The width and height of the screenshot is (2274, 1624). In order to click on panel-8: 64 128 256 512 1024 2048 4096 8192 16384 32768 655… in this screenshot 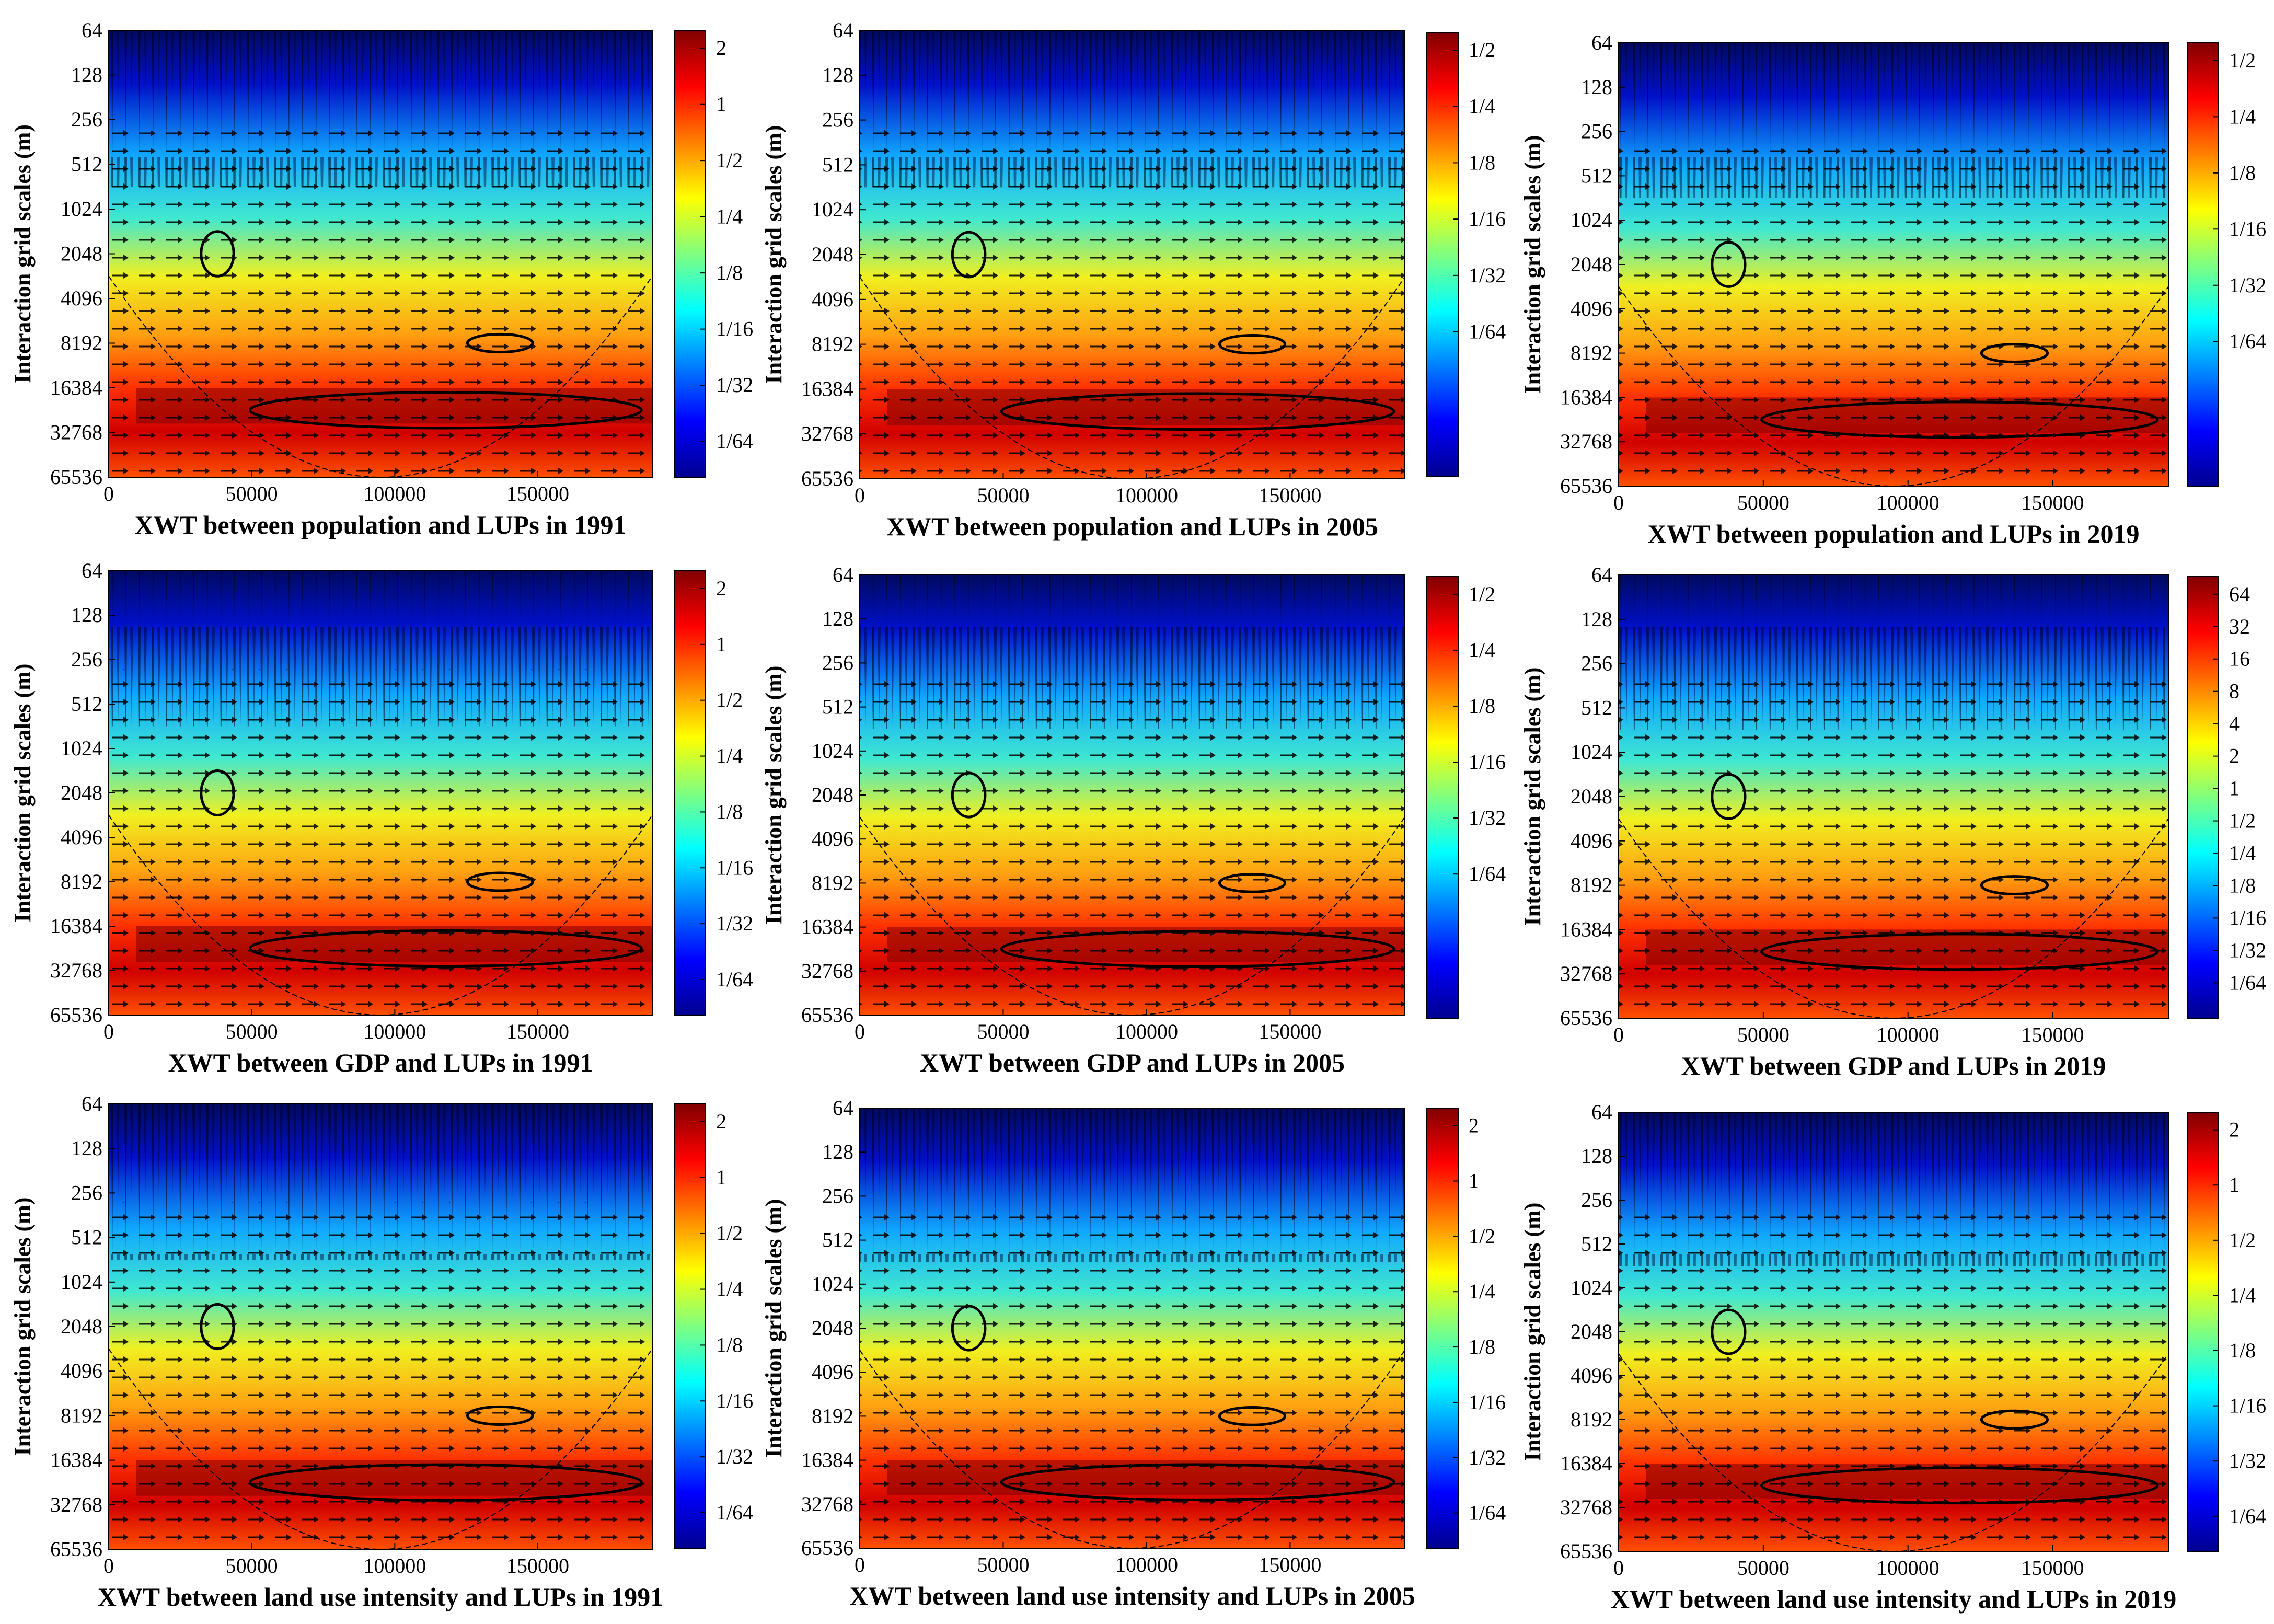, I will do `click(1133, 1353)`.